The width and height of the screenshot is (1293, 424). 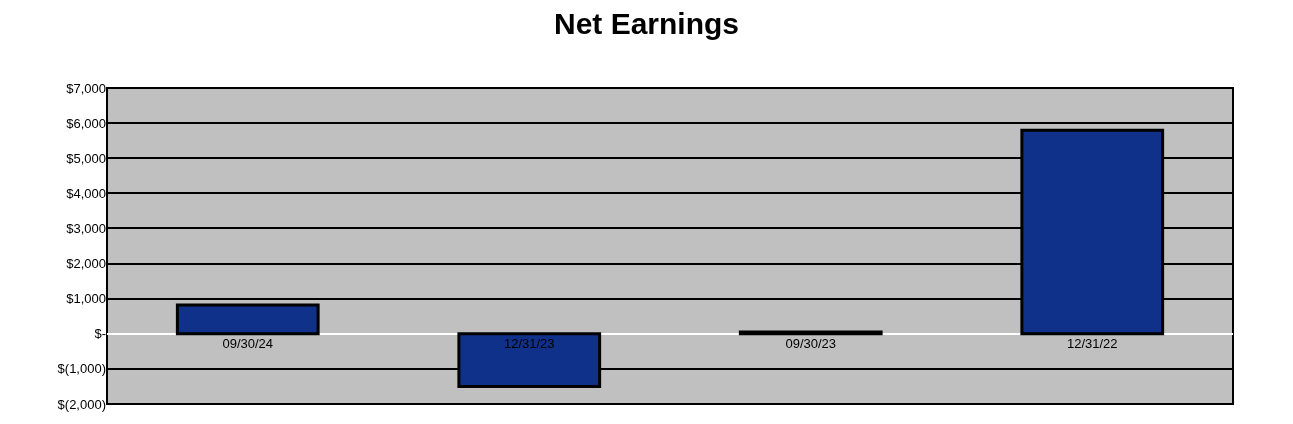 What do you see at coordinates (248, 343) in the screenshot?
I see `x-tick-label: 09/30/24` at bounding box center [248, 343].